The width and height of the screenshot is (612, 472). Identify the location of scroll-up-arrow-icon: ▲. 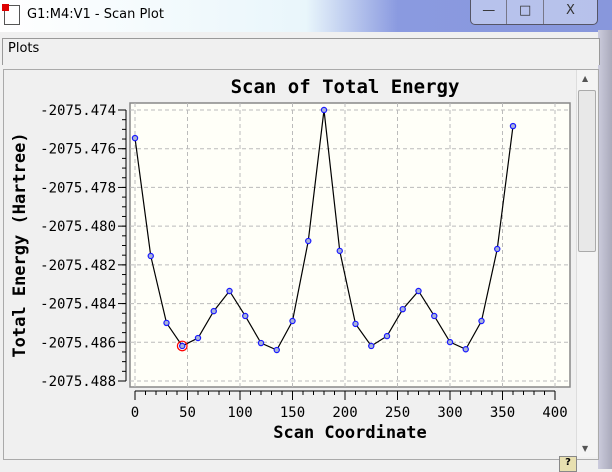
(585, 78).